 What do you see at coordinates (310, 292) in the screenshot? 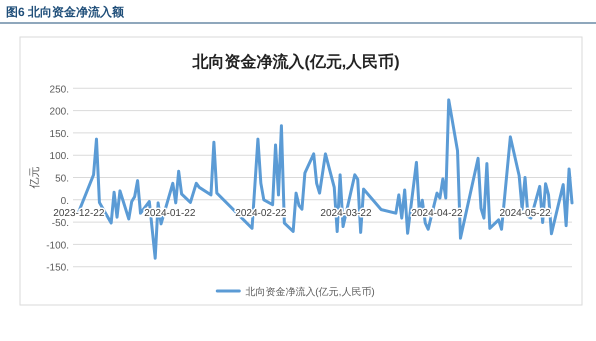
I see `legend-label: 北向资金净流入(亿元,人民币)` at bounding box center [310, 292].